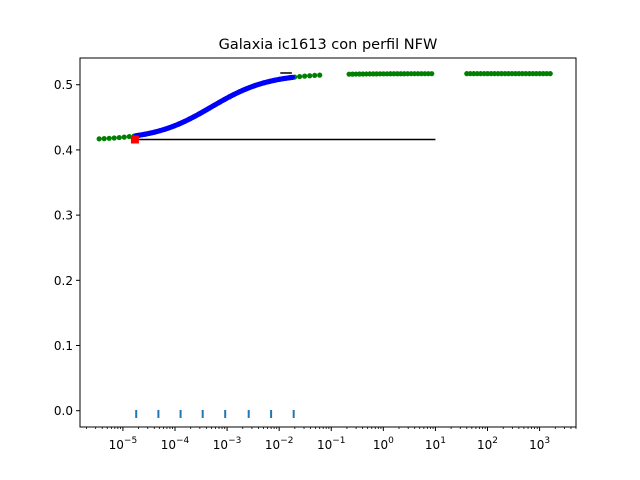 This screenshot has height=480, width=640. I want to click on x-tick-label: 10², so click(487, 444).